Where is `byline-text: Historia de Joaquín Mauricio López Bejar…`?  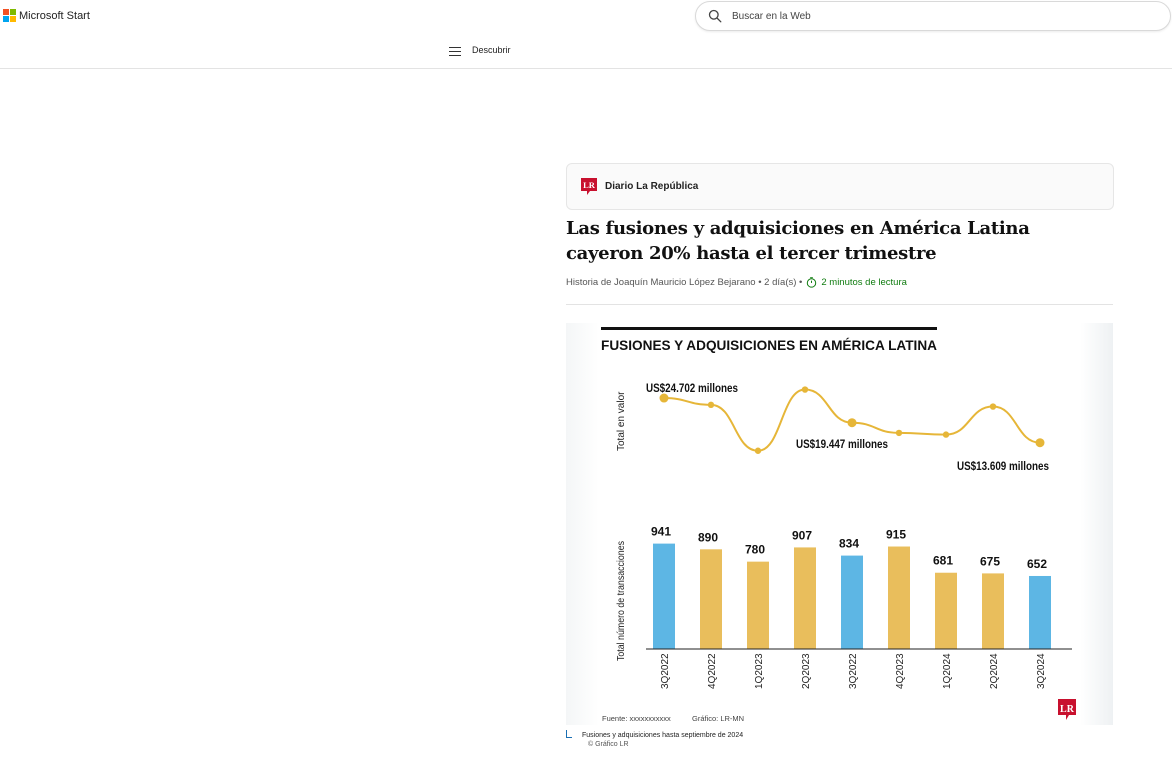 byline-text: Historia de Joaquín Mauricio López Bejar… is located at coordinates (684, 282).